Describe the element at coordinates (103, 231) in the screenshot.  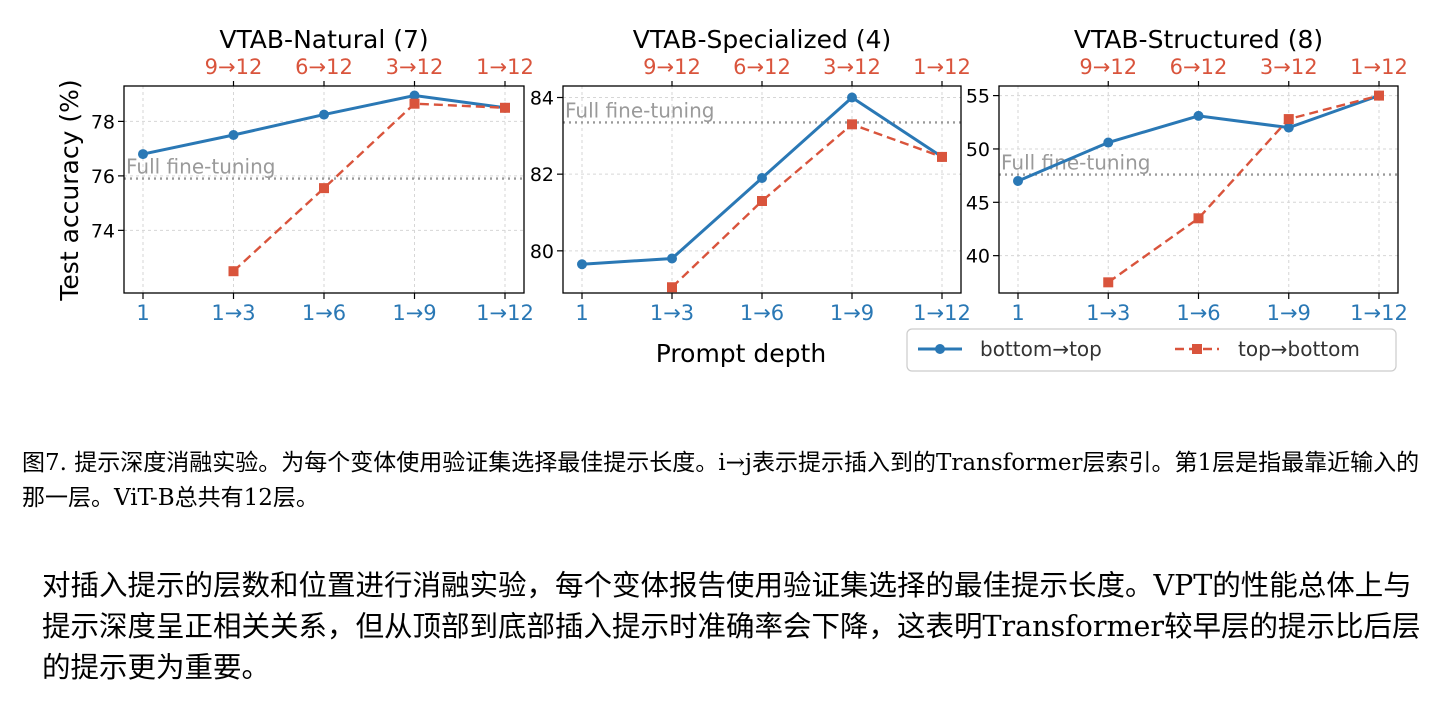
I see `y-tick-label: 74` at that location.